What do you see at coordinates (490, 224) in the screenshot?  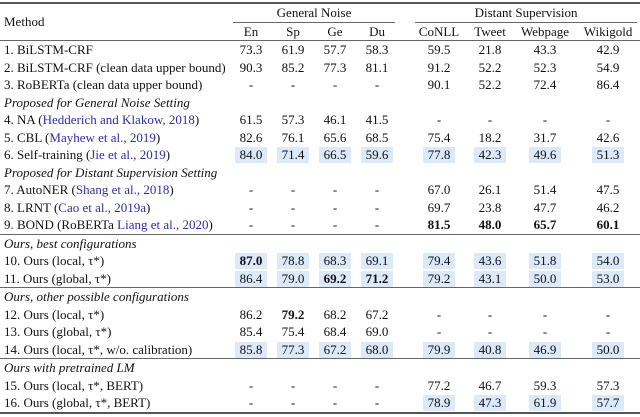 I see `value: 48.0` at bounding box center [490, 224].